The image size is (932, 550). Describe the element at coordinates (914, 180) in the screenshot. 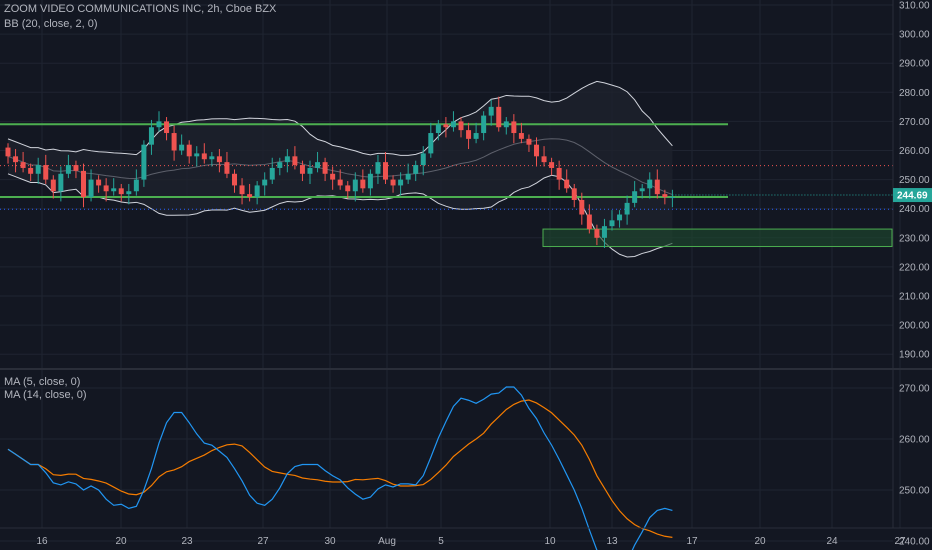

I see `price-tick-label: 250.00` at that location.